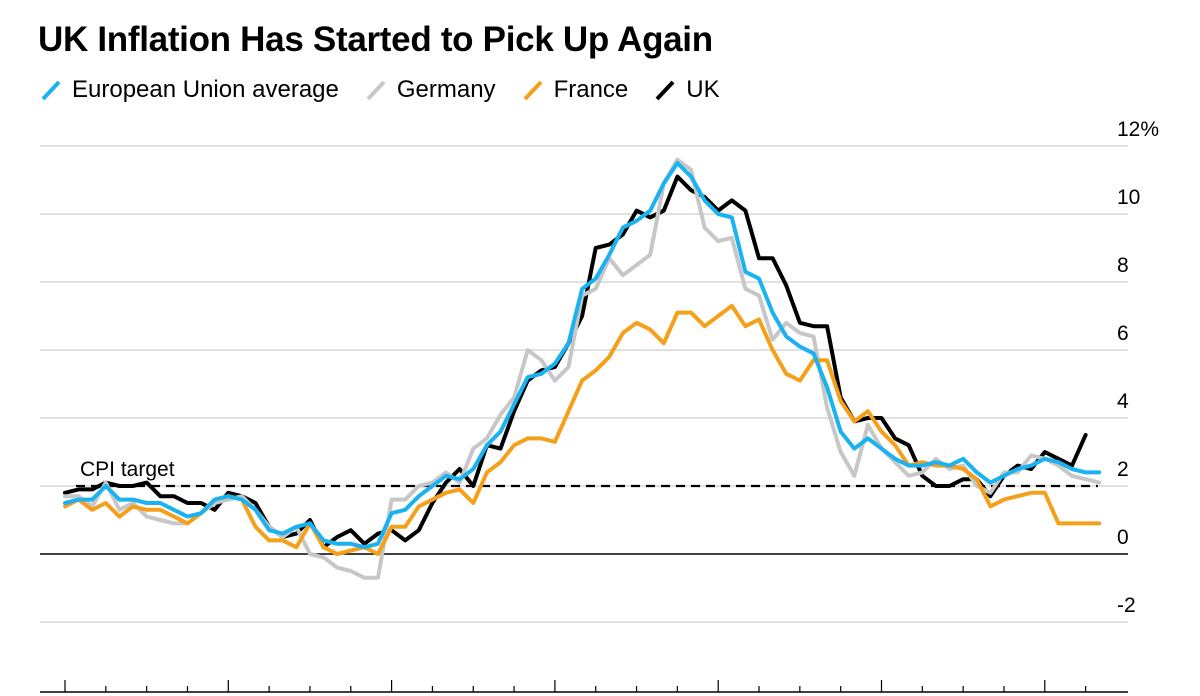 The height and width of the screenshot is (696, 1200). Describe the element at coordinates (1123, 469) in the screenshot. I see `y-tick-label: 2` at that location.